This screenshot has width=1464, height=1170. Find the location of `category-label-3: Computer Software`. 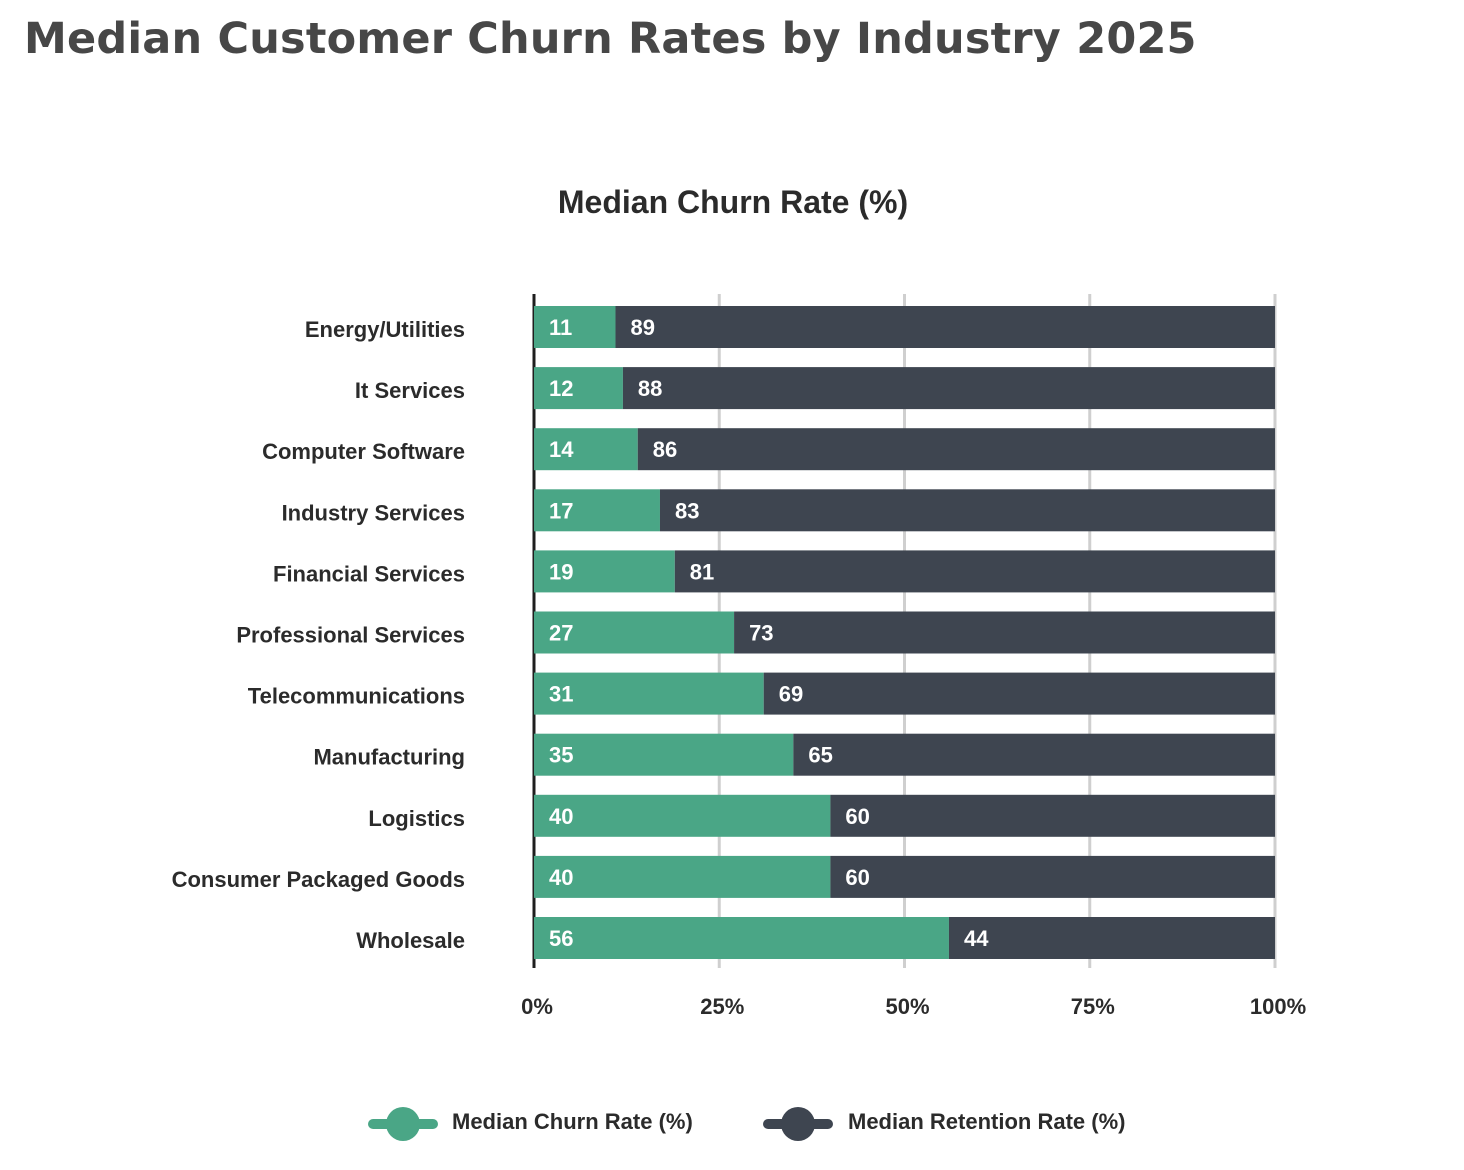

category-label-3: Computer Software is located at coordinates (363, 451).